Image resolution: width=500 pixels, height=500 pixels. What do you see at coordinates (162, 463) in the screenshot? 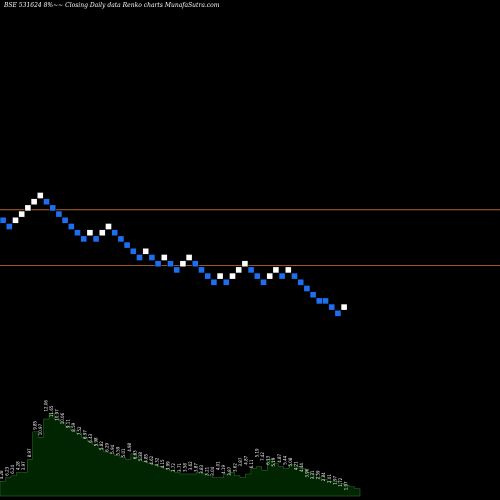
I see `volume-label: 4.15` at bounding box center [162, 463].